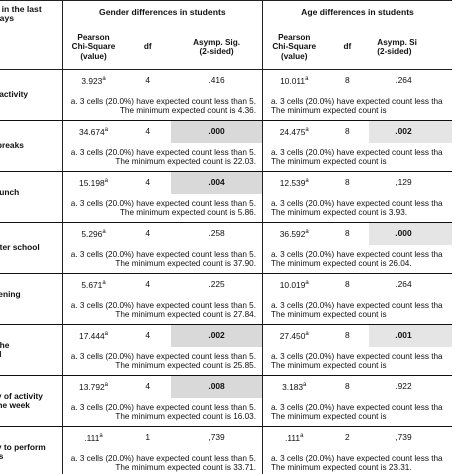 This screenshot has height=474, width=474. What do you see at coordinates (93, 233) in the screenshot?
I see `gender-chi-value: 5.296a` at bounding box center [93, 233].